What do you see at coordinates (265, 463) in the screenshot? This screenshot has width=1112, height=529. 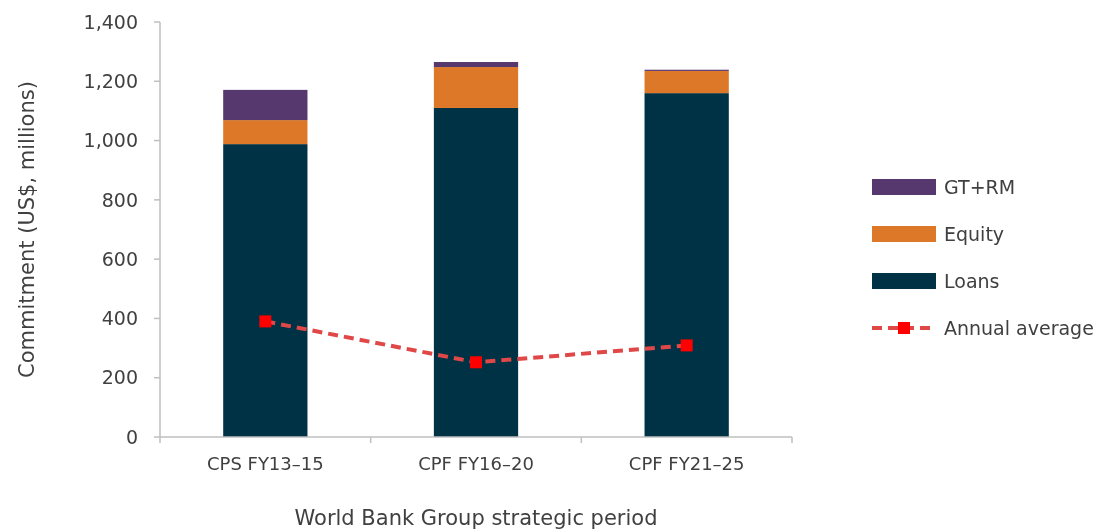 I see `x-tick-label: CPS FY13–15` at bounding box center [265, 463].